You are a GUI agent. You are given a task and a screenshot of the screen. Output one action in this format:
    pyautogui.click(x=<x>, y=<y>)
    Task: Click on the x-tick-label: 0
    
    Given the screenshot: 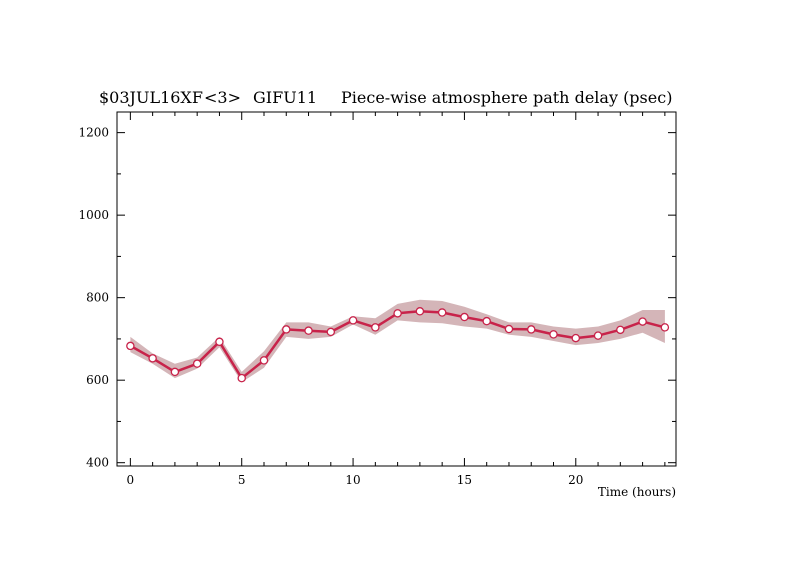 What is the action you would take?
    pyautogui.click(x=131, y=480)
    